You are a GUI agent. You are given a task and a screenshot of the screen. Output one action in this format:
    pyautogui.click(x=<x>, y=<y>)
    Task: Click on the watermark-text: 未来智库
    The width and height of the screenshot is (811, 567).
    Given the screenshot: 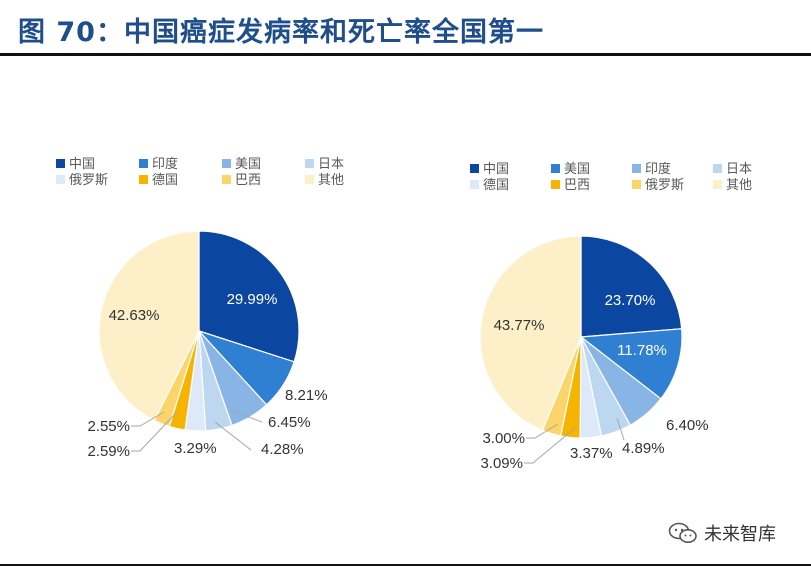 What is the action you would take?
    pyautogui.click(x=740, y=534)
    